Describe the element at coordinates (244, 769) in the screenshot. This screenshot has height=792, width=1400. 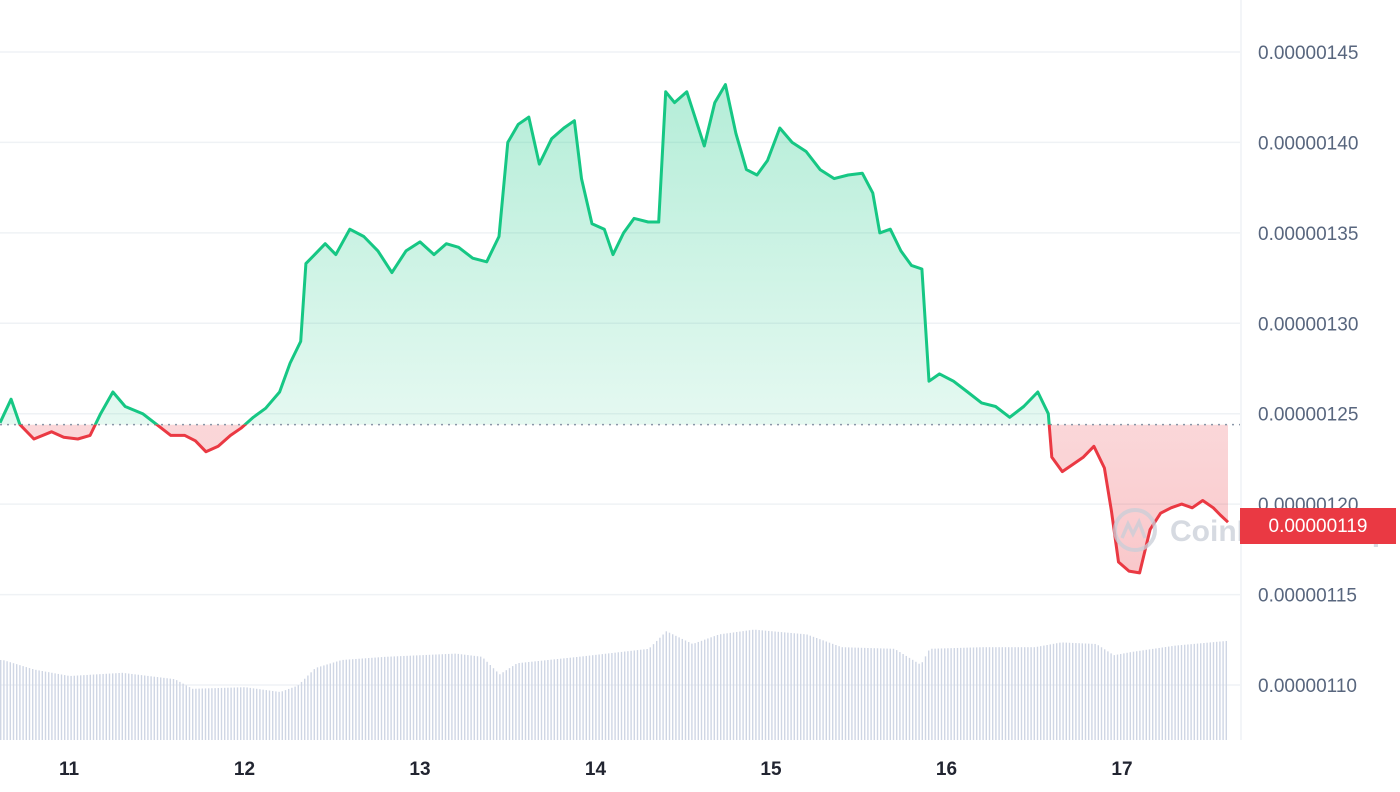
I see `x-tick-label: 12` at that location.